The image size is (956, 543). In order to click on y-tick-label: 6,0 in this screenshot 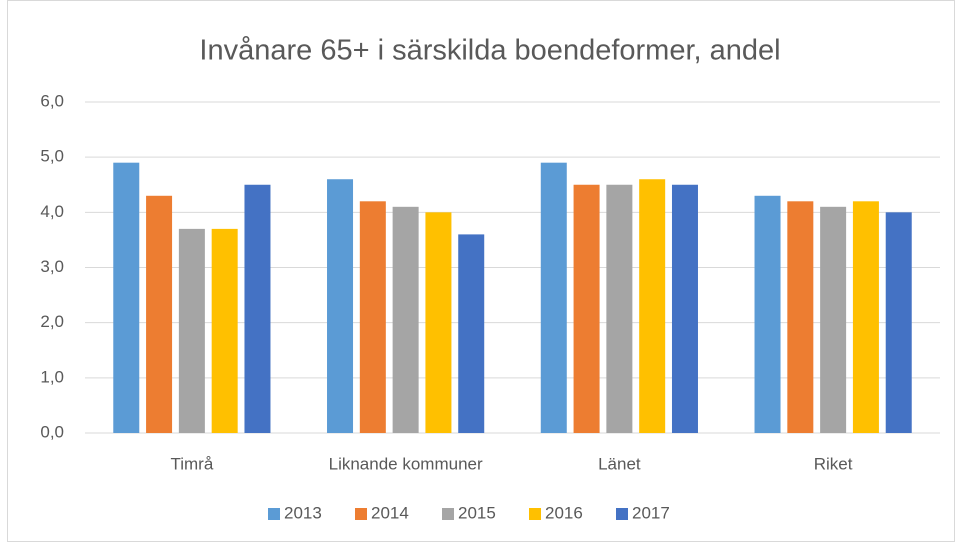, I will do `click(52, 100)`.